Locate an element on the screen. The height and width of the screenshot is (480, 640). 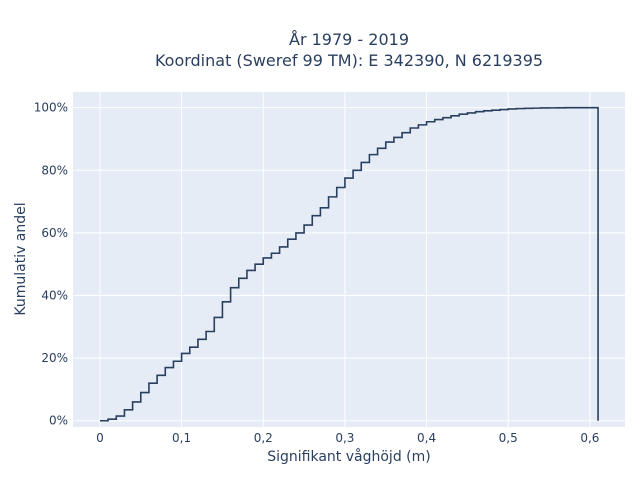
x-tick-label: 0,2 is located at coordinates (263, 438).